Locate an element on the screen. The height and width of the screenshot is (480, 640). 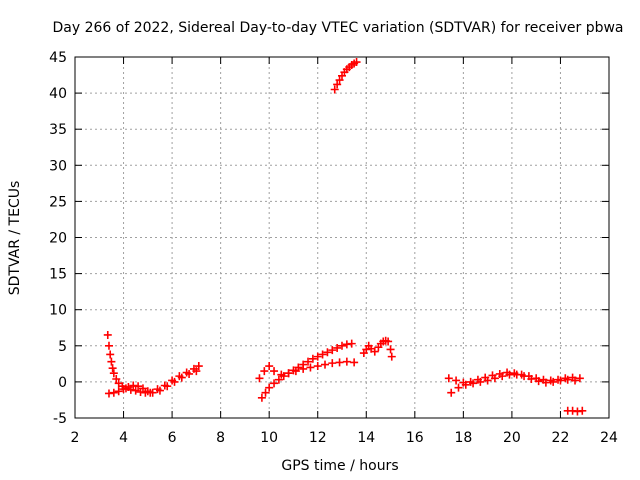
y-tick-label: 5 is located at coordinates (62, 347).